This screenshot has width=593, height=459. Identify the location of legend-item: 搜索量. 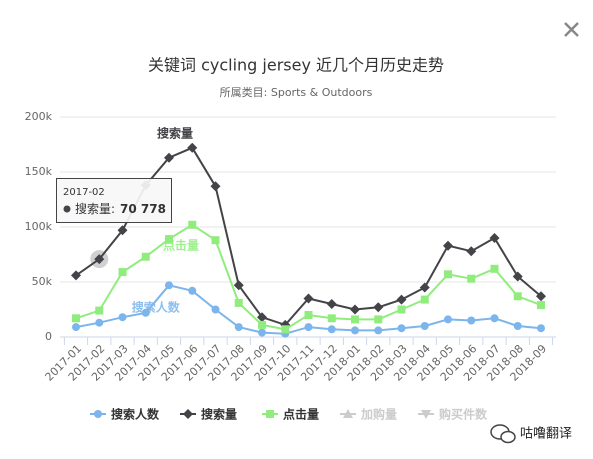
(208, 414).